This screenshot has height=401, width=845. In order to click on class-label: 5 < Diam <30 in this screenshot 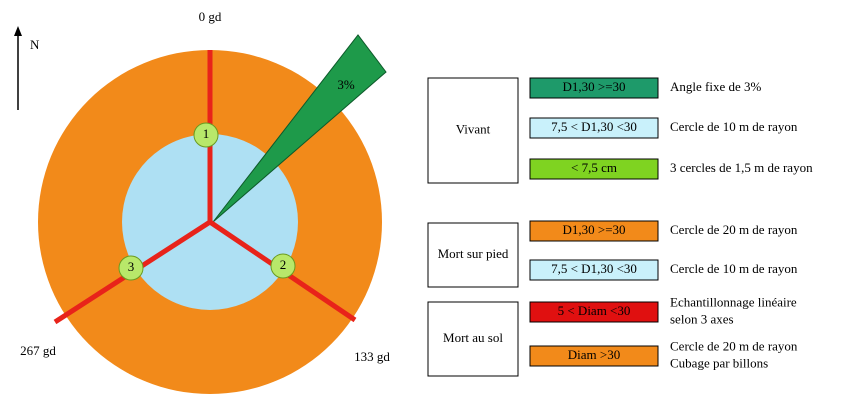, I will do `click(594, 310)`.